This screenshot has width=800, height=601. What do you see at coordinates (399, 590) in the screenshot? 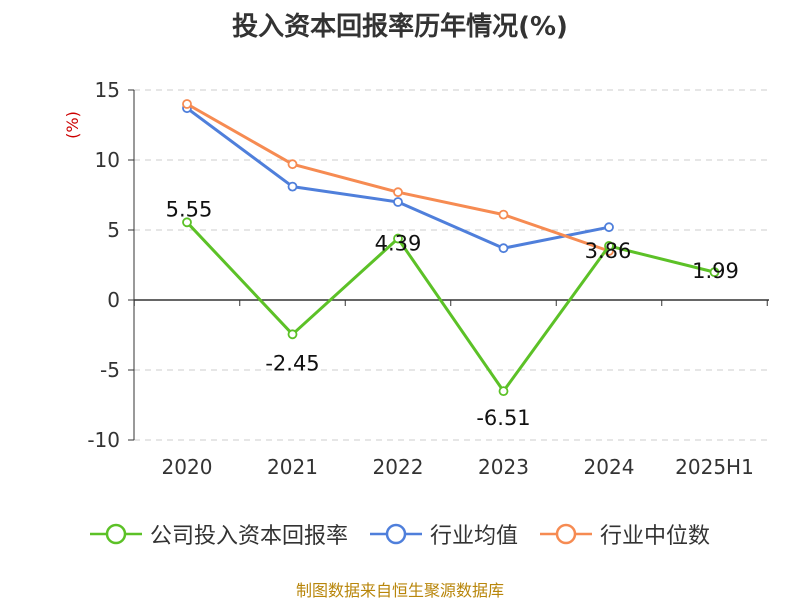
I see `data-source-note: 制图数据来自恒生聚源数据库` at bounding box center [399, 590].